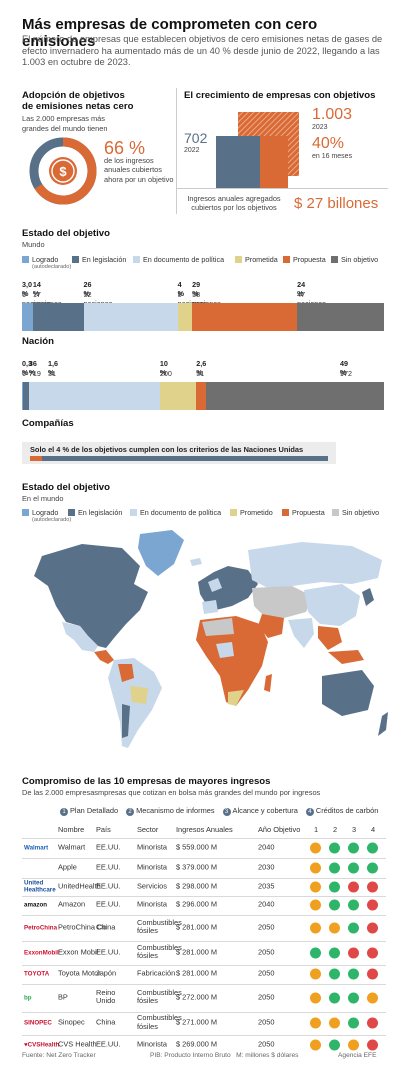 The height and width of the screenshot is (1080, 406). What do you see at coordinates (106, 927) in the screenshot?
I see `company-country: China` at bounding box center [106, 927].